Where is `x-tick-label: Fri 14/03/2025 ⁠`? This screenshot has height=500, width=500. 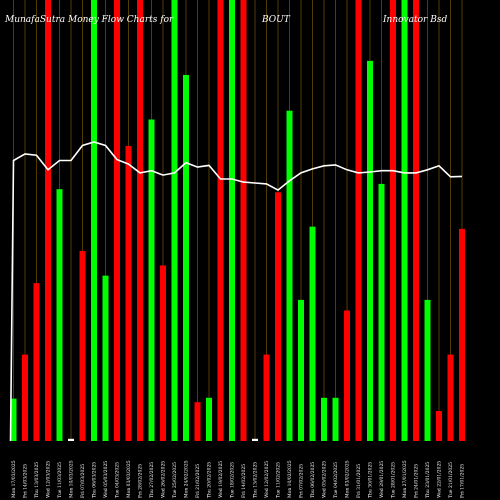
x-tick-label: Fri 14/03/2025 ⁠ is located at coordinates (26, 480).